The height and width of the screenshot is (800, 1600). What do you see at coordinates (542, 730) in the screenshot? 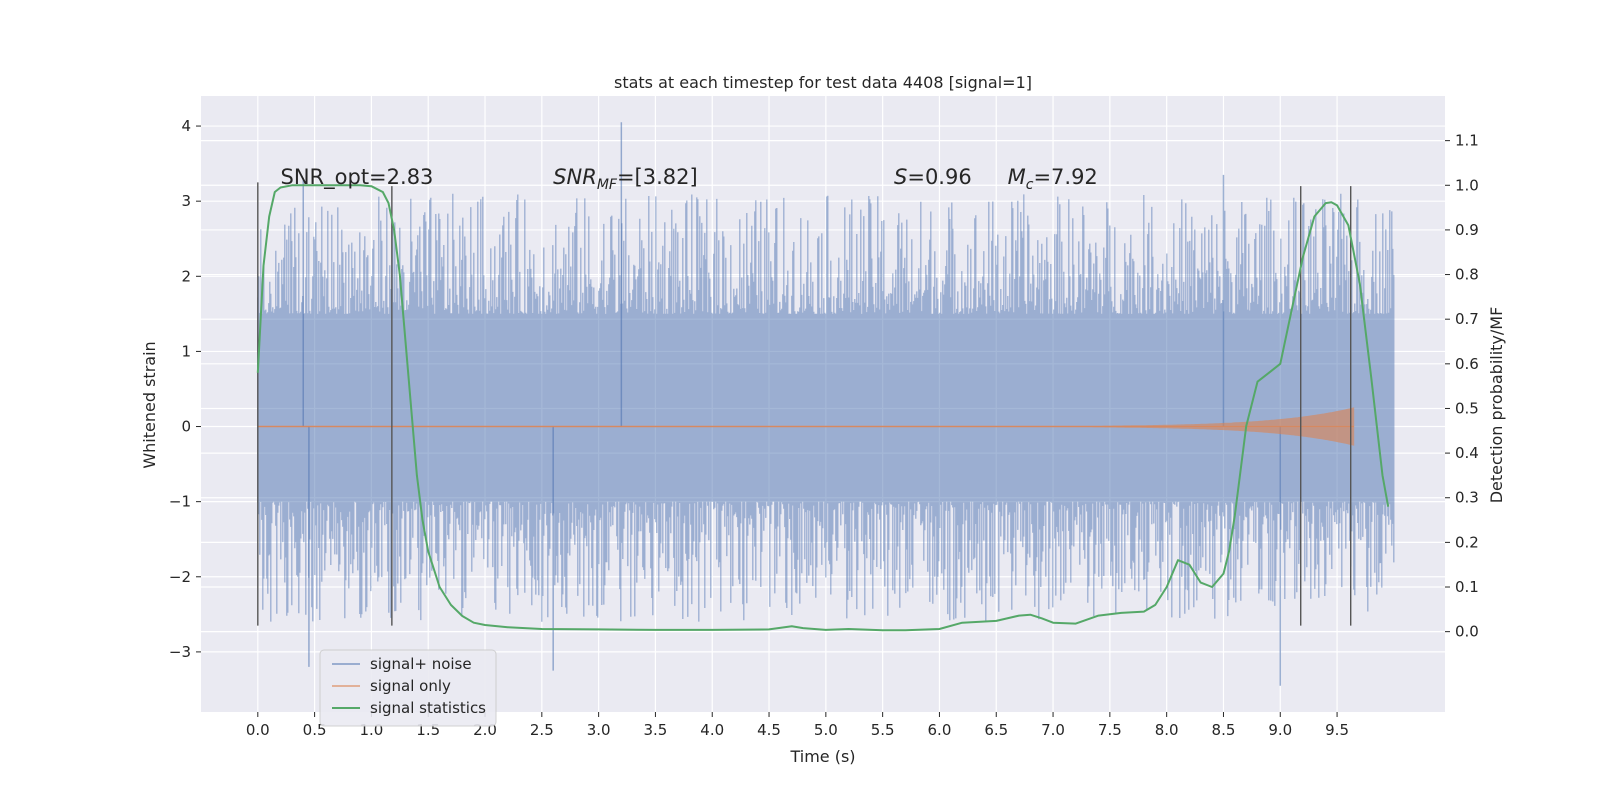
I see `x-tick-label: 2.5` at bounding box center [542, 730].